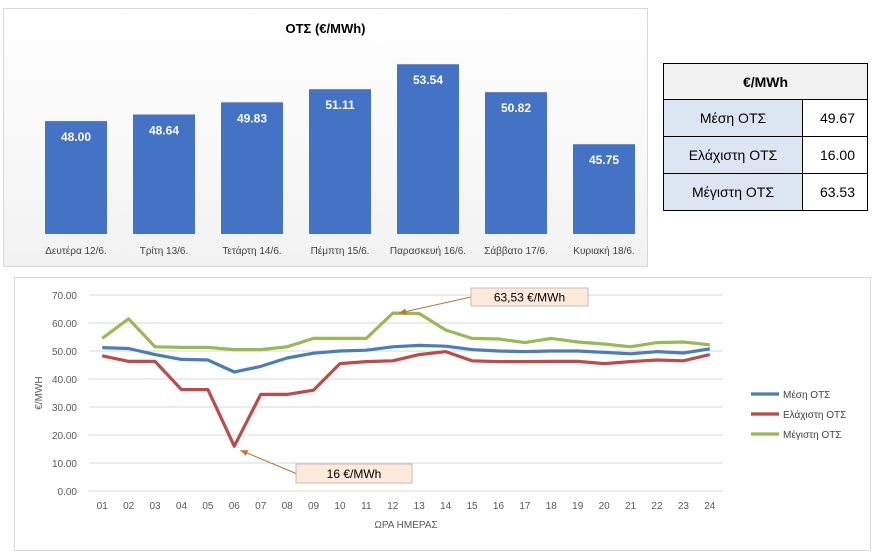 This screenshot has width=872, height=557. What do you see at coordinates (251, 251) in the screenshot?
I see `bar-category-label: Τετάρτη 14/6.` at bounding box center [251, 251].